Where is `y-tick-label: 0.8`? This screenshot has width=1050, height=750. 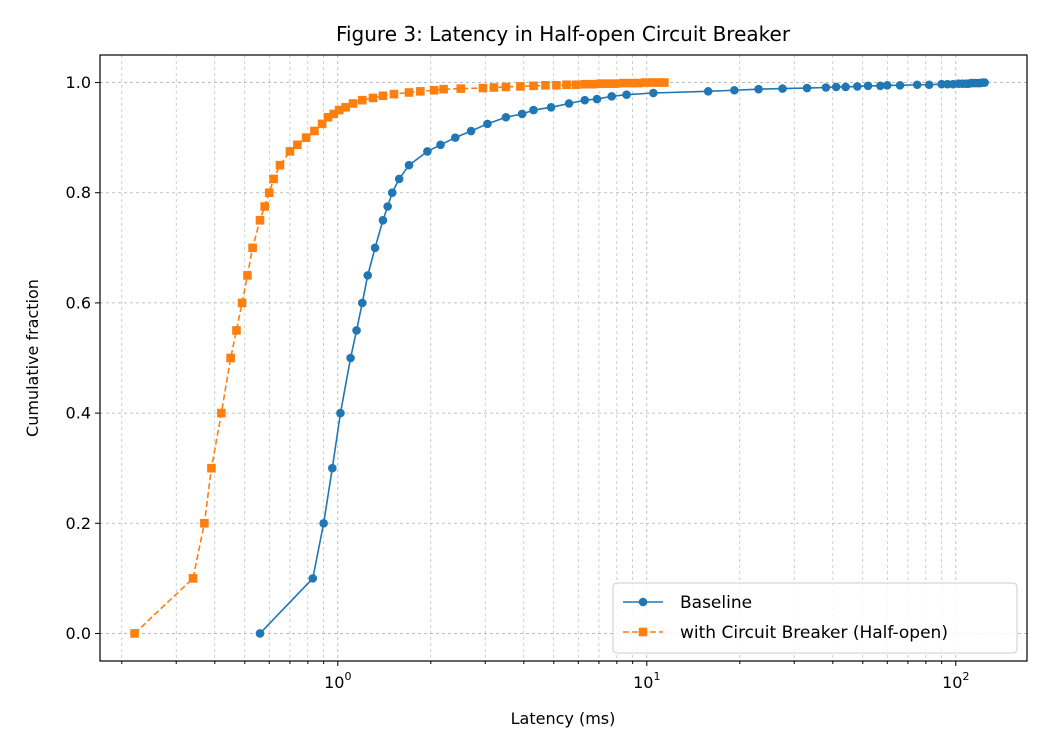 y-tick-label: 0.8 is located at coordinates (78, 192).